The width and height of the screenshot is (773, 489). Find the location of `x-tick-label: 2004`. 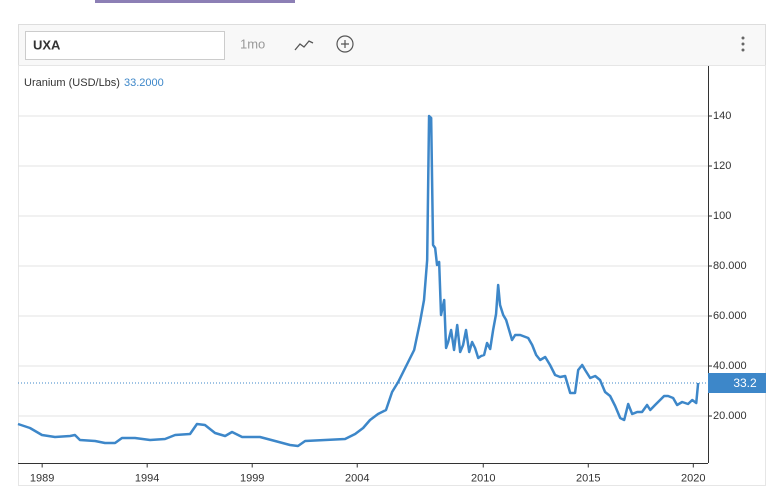

x-tick-label: 2004 is located at coordinates (357, 478).